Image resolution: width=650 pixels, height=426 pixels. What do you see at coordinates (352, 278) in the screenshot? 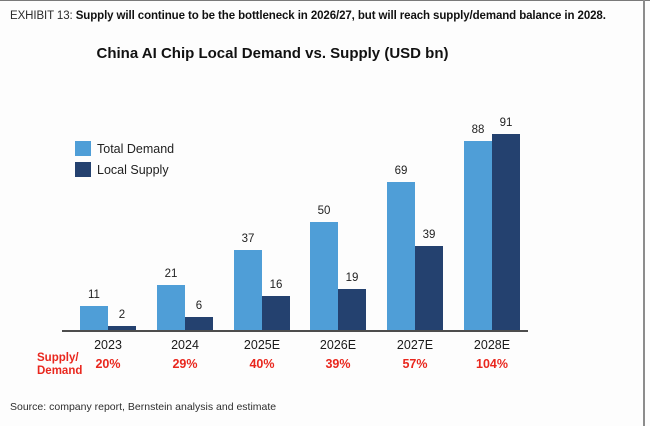
I see `bar-value-label-local-supply-2026e: 19` at bounding box center [352, 278].